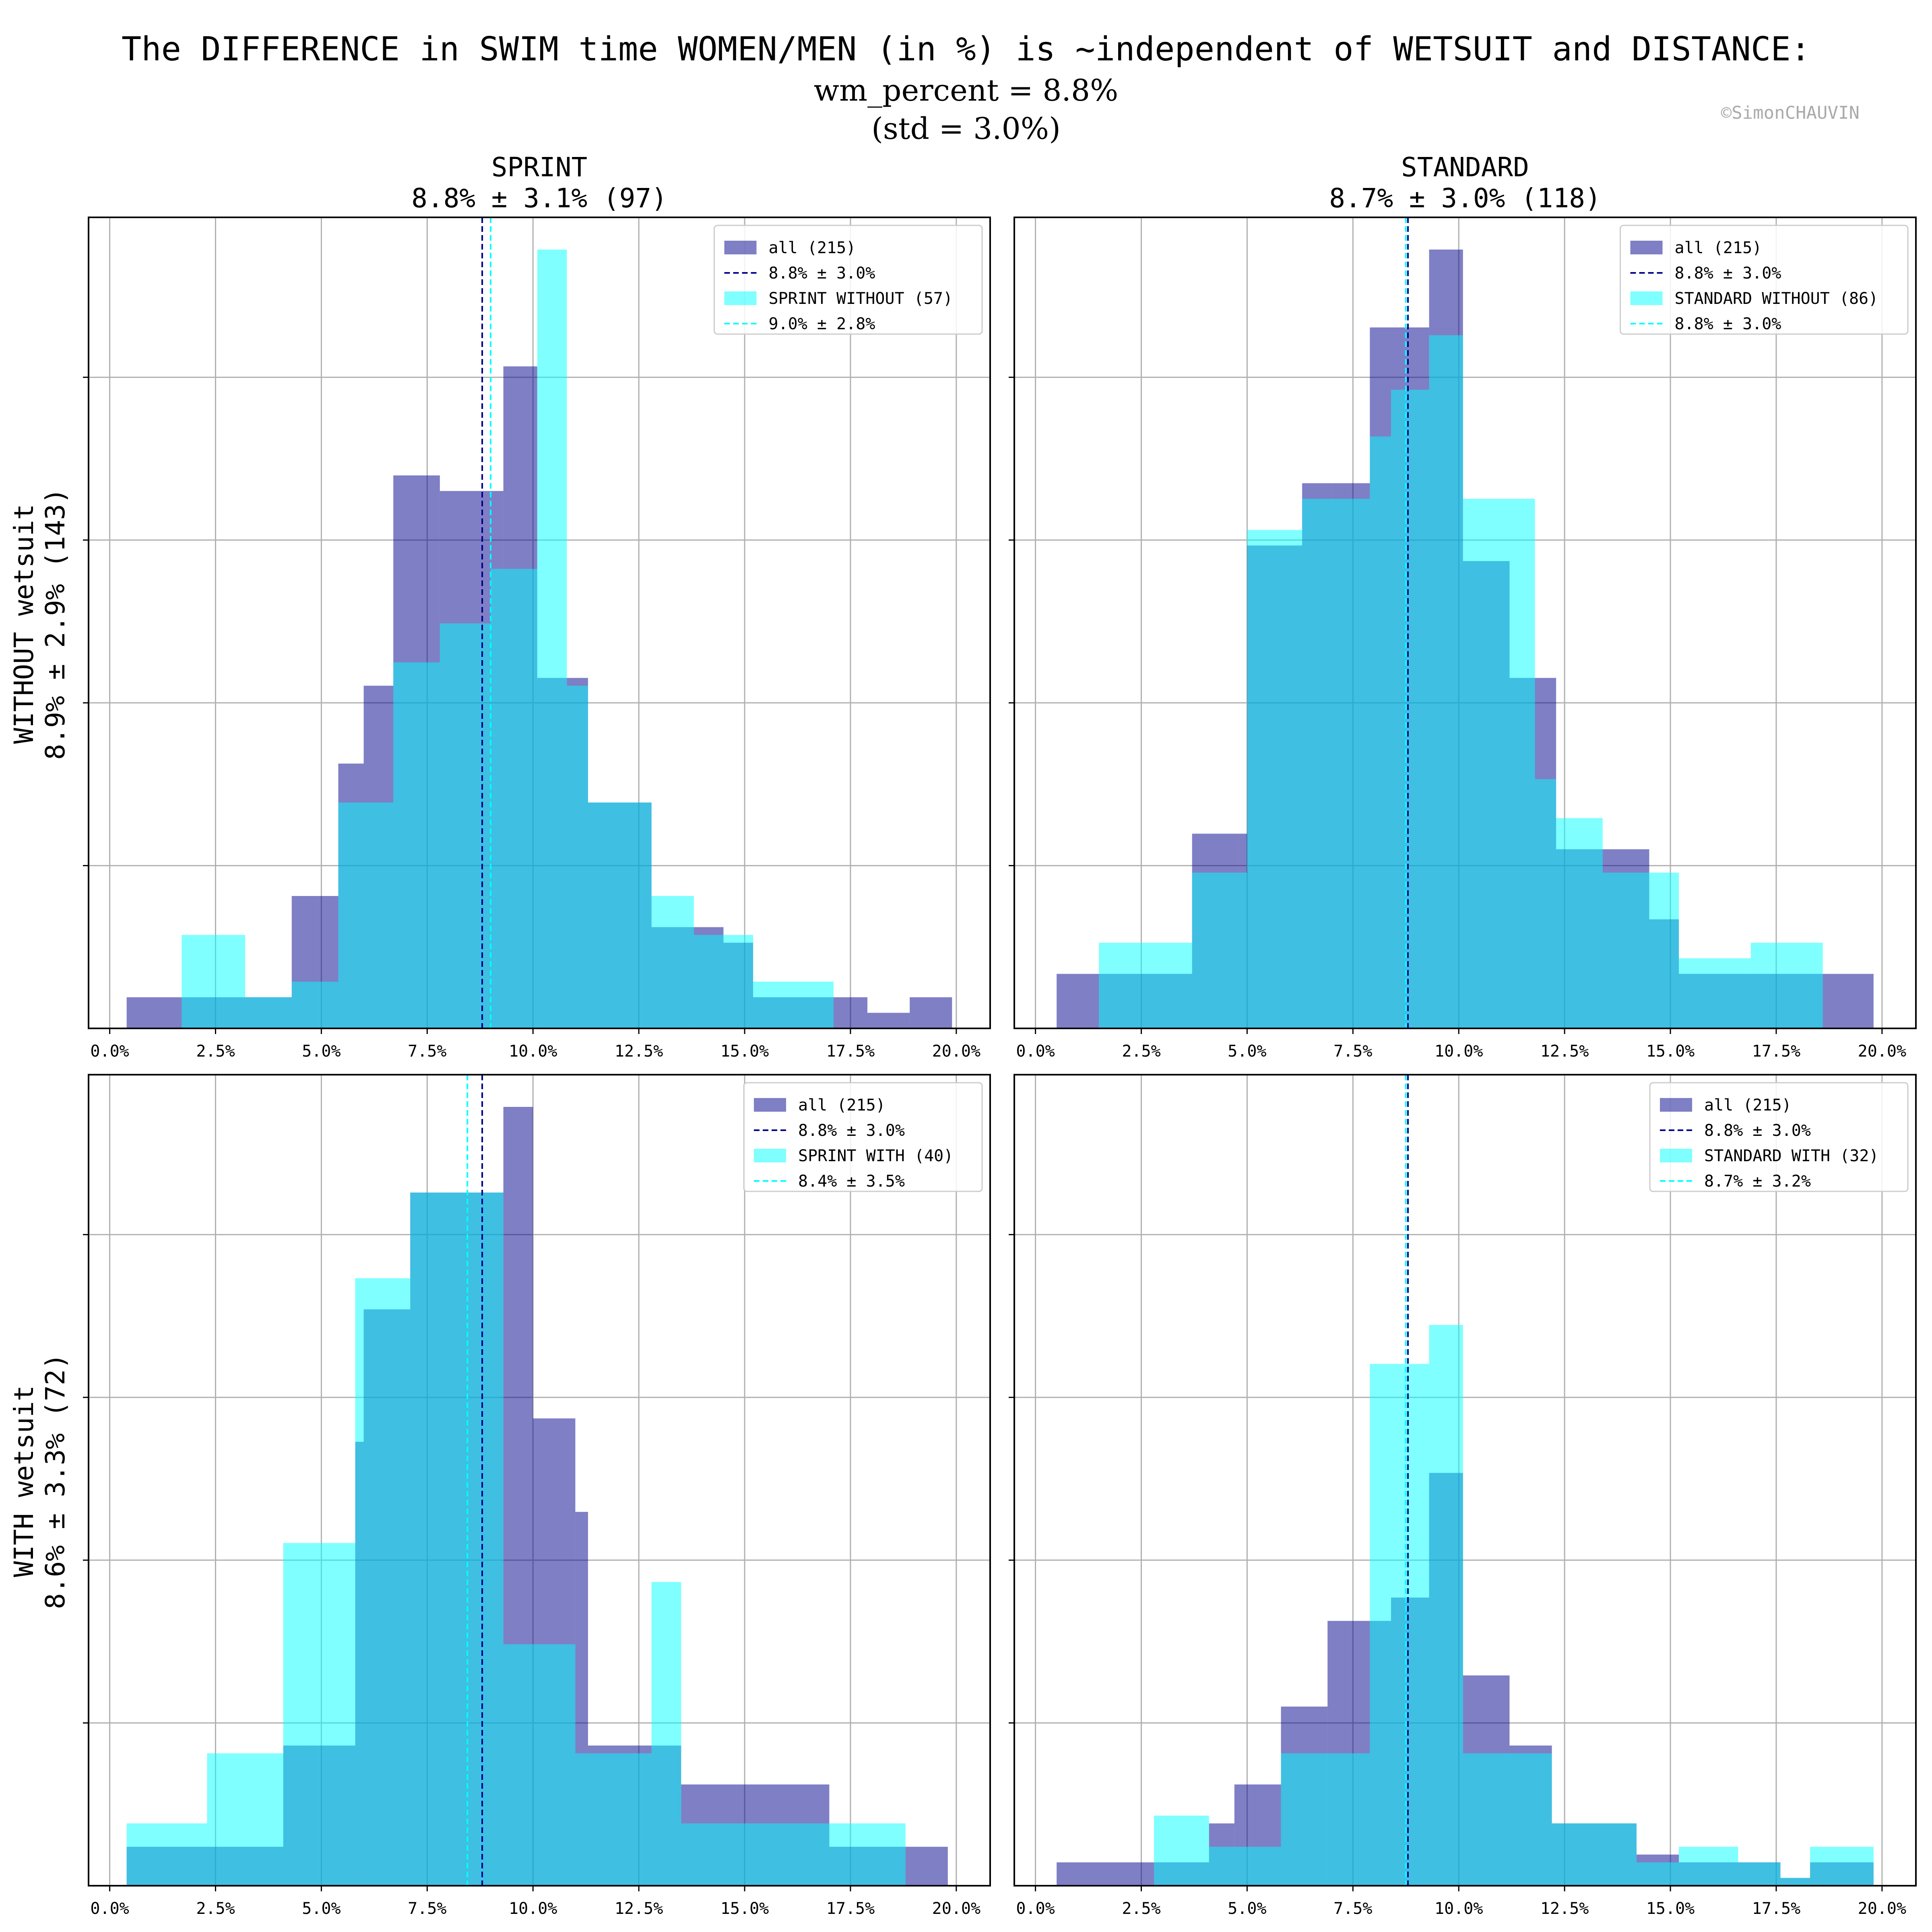 Image resolution: width=1932 pixels, height=1932 pixels. What do you see at coordinates (966, 128) in the screenshot?
I see `figure-subtitle-line-2: (std = 3.0%)` at bounding box center [966, 128].